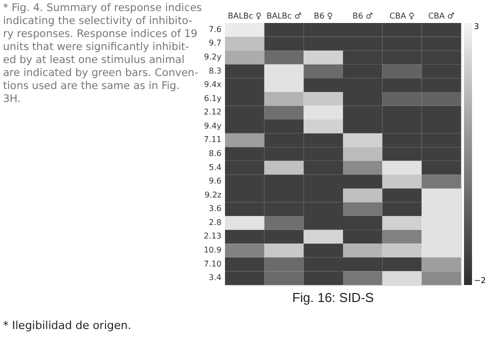  I want to click on x-tick-label: CBA ♂, so click(441, 16).